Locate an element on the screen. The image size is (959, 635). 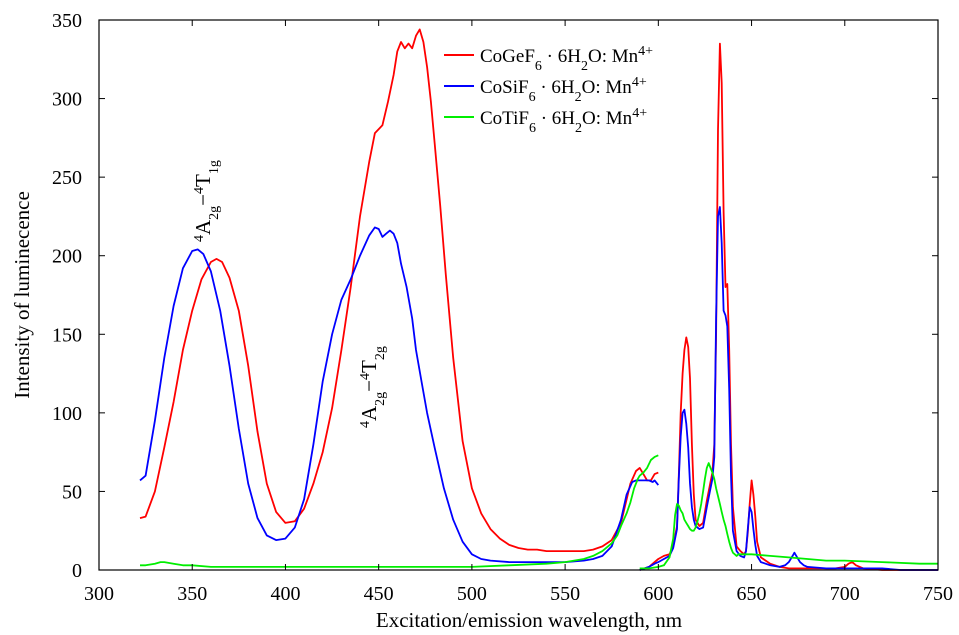
annotation-transition-1: 4A2g−4T1g is located at coordinates (206, 201).